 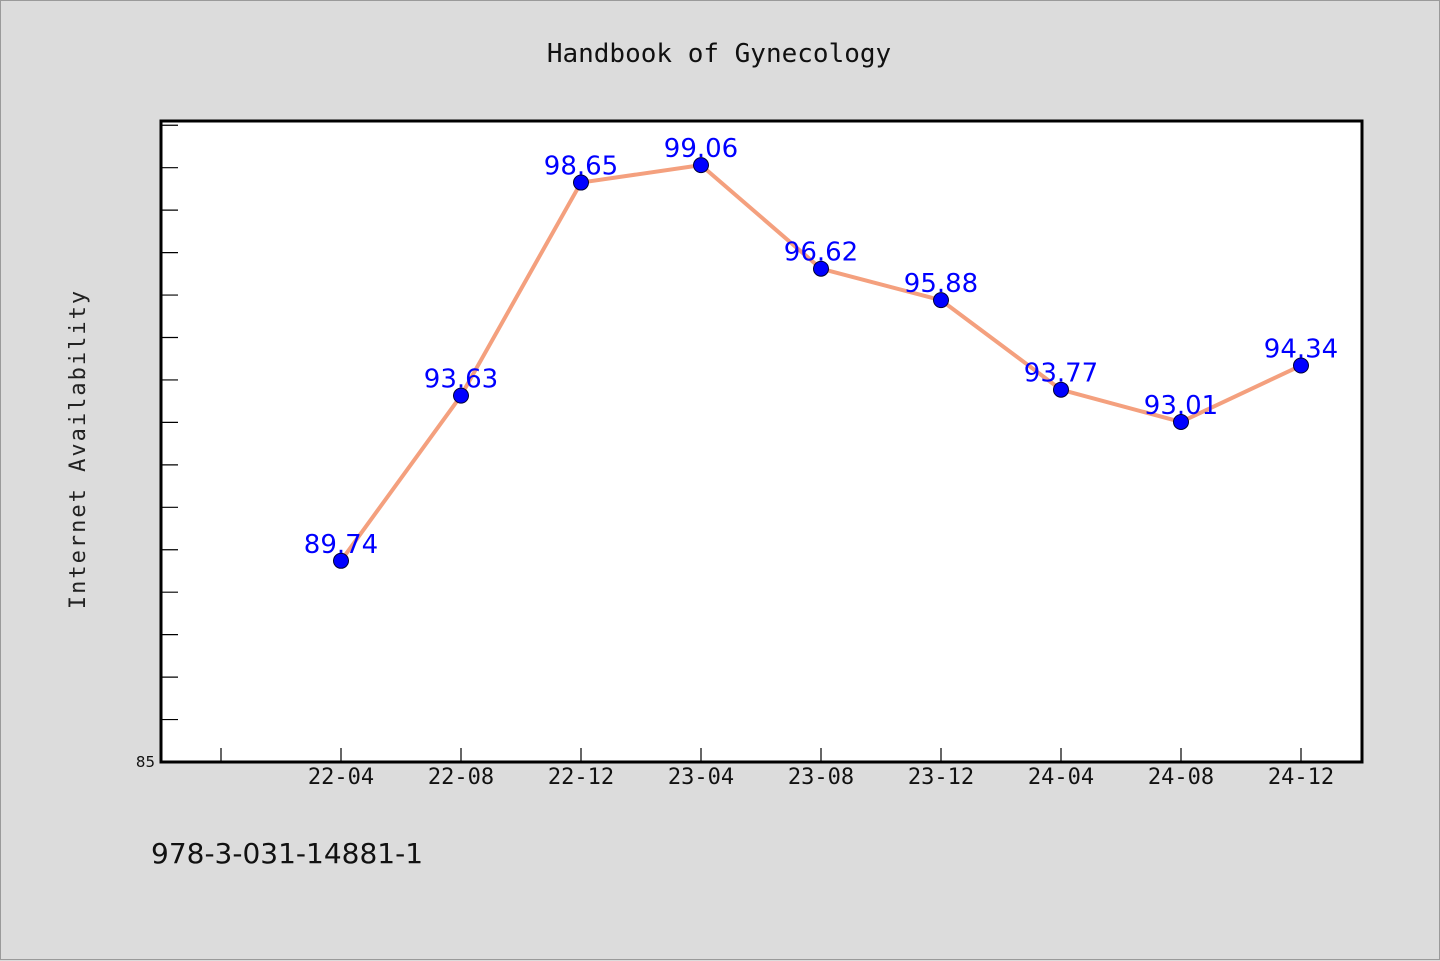 I want to click on x-tick-label: 22-08, so click(x=461, y=777).